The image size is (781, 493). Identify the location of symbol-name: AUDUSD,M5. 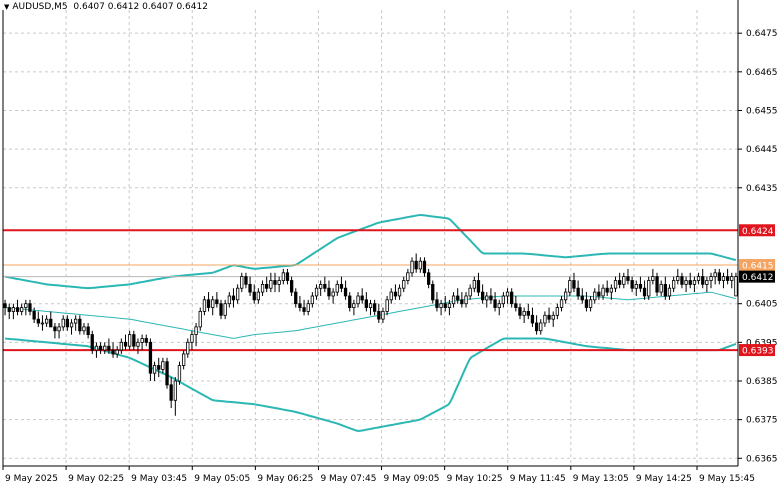
(40, 7).